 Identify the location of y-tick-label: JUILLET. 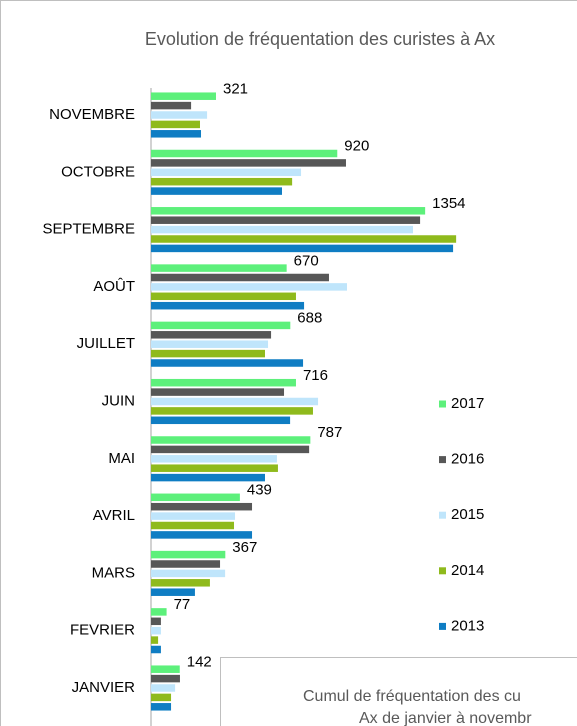
(106, 343).